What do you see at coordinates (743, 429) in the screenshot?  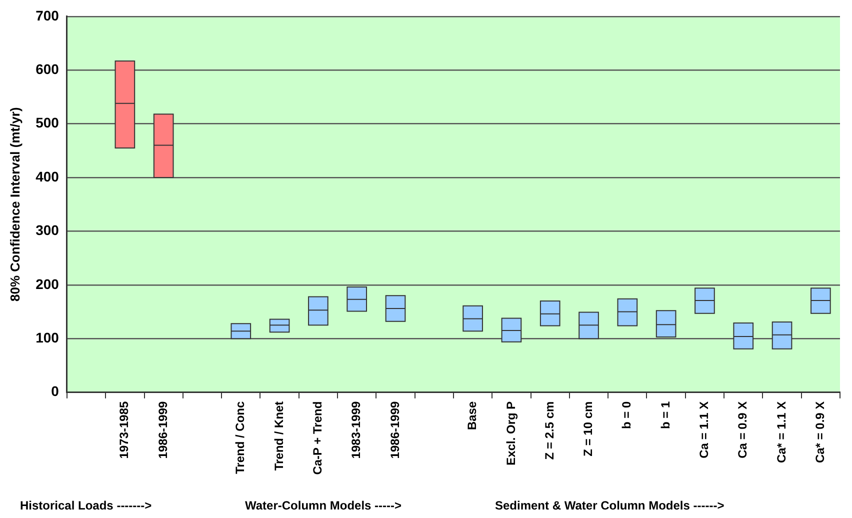 I see `x-tick-label: Ca = 0.9 X` at bounding box center [743, 429].